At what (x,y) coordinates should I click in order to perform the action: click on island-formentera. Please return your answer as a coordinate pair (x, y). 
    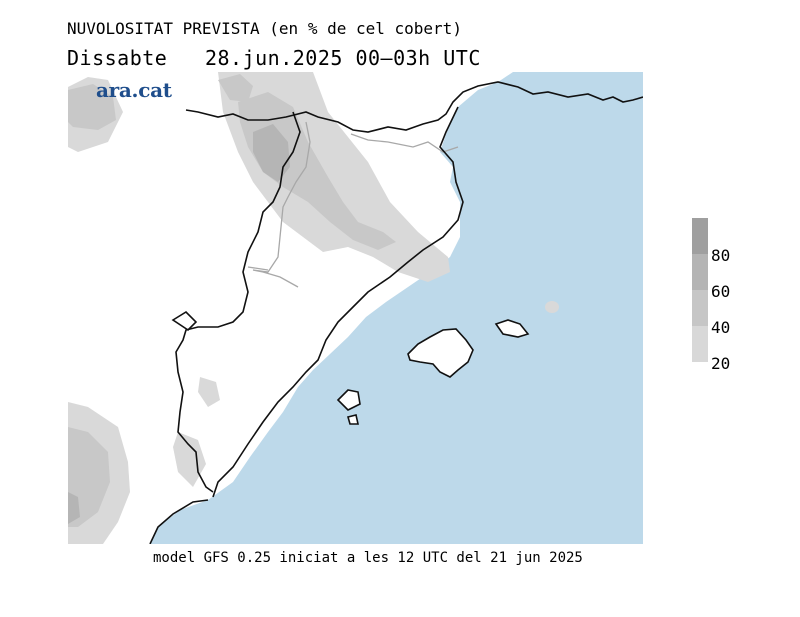
    Looking at the image, I should click on (353, 419).